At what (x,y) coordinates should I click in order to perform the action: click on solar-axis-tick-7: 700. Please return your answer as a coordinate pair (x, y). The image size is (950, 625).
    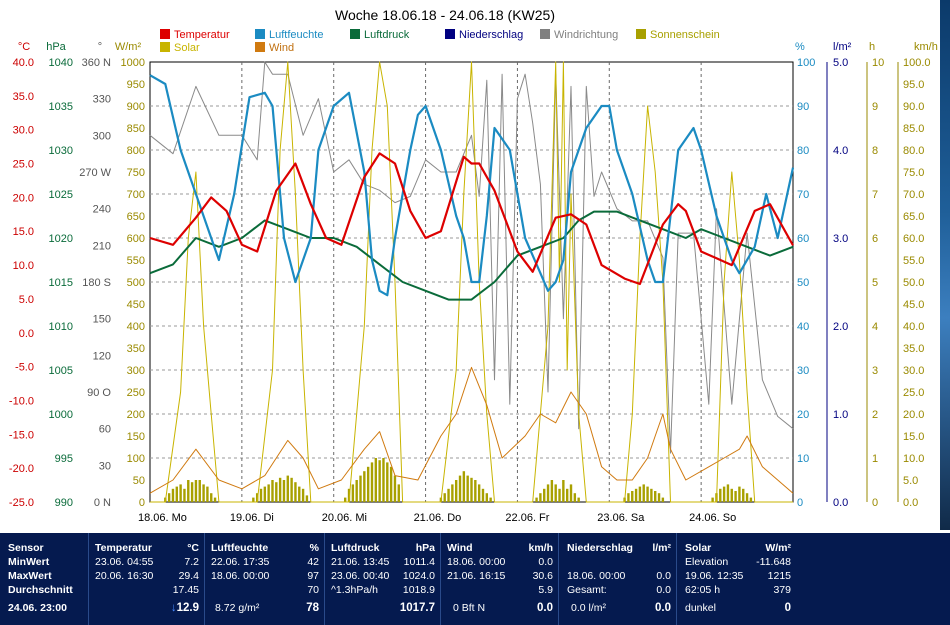
    Looking at the image, I should click on (136, 195).